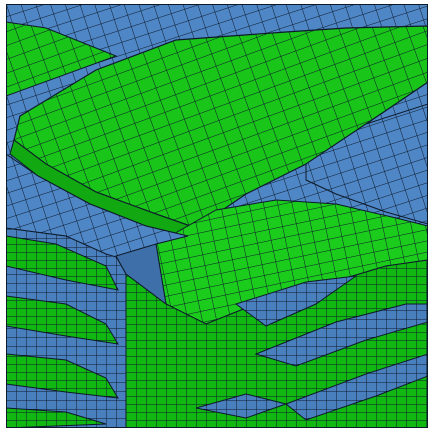 The image size is (430, 430). Describe the element at coordinates (217, 22) in the screenshot. I see `blue-top-strip` at that location.